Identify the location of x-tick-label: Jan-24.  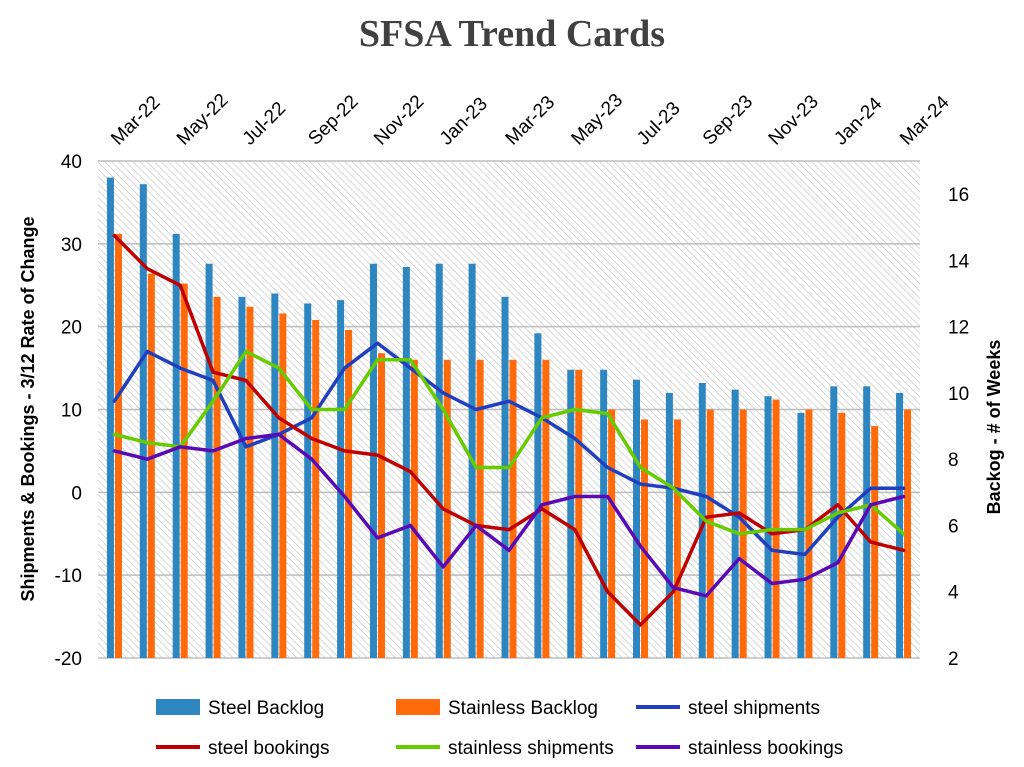
(858, 121).